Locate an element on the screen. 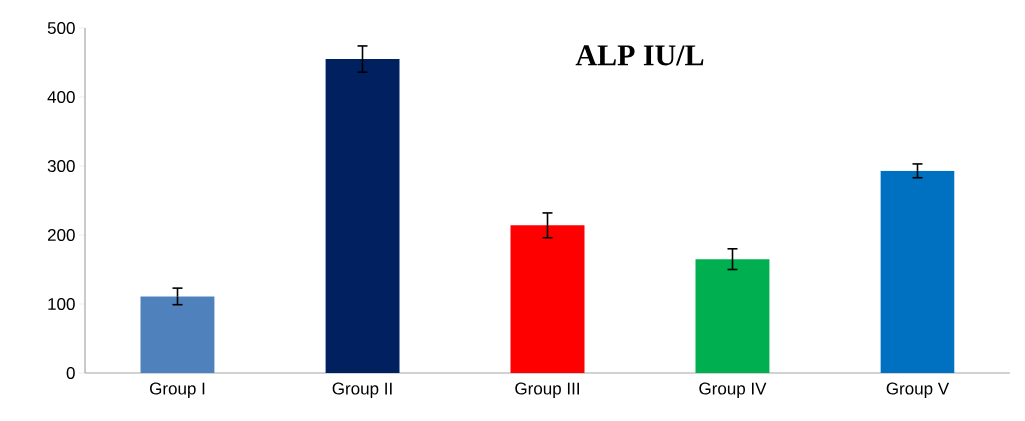 This screenshot has height=421, width=1025. chart-title: ALP IU/L is located at coordinates (639, 55).